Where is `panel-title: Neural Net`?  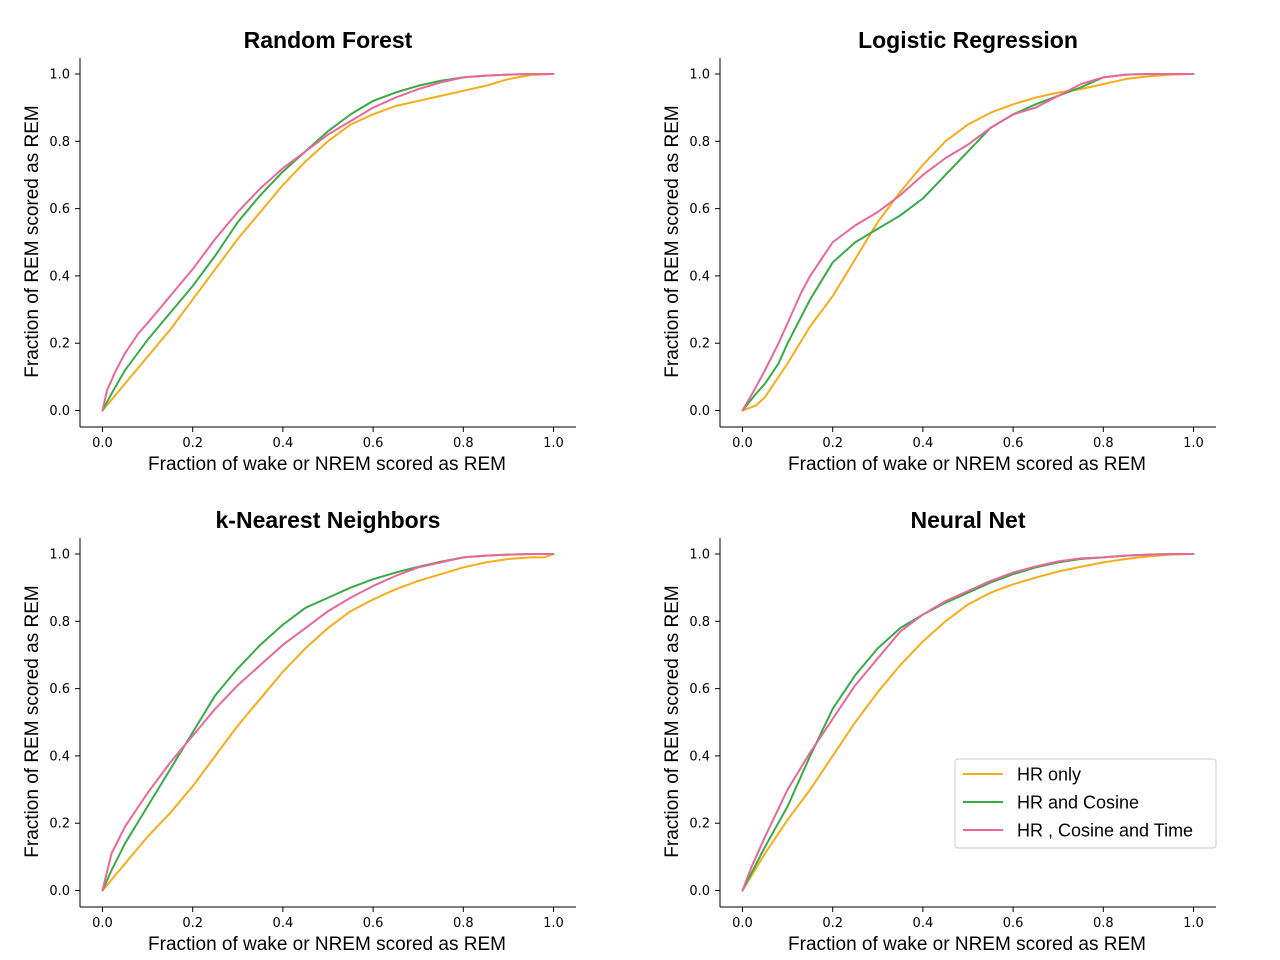 panel-title: Neural Net is located at coordinates (967, 520).